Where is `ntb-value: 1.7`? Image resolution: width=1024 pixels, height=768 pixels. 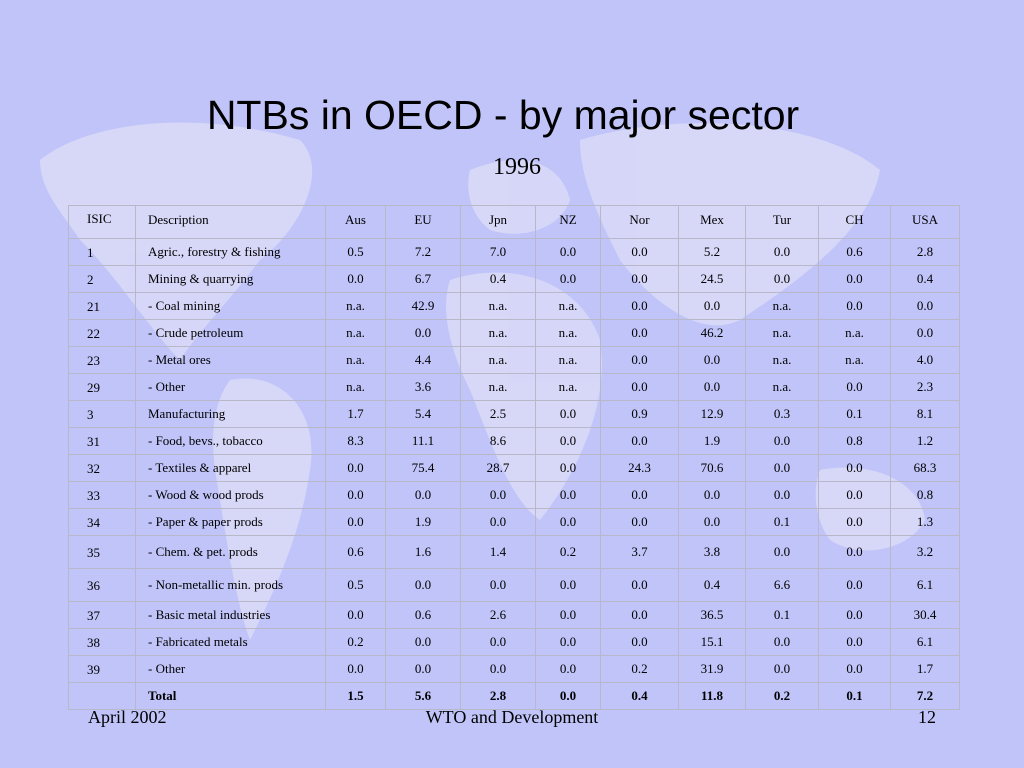
ntb-value: 1.7 is located at coordinates (355, 414).